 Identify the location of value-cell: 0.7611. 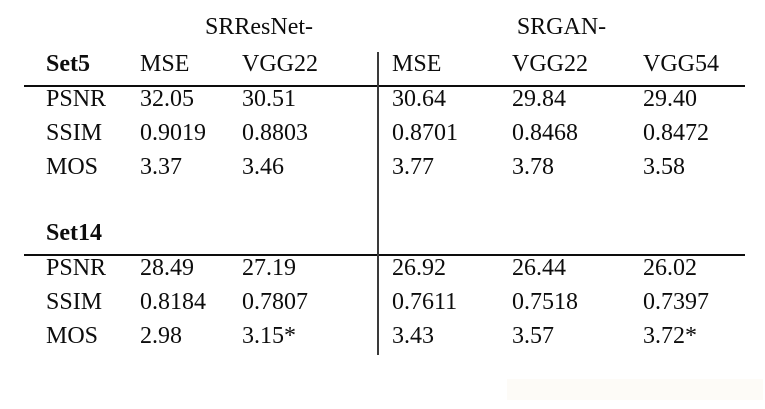
(425, 302).